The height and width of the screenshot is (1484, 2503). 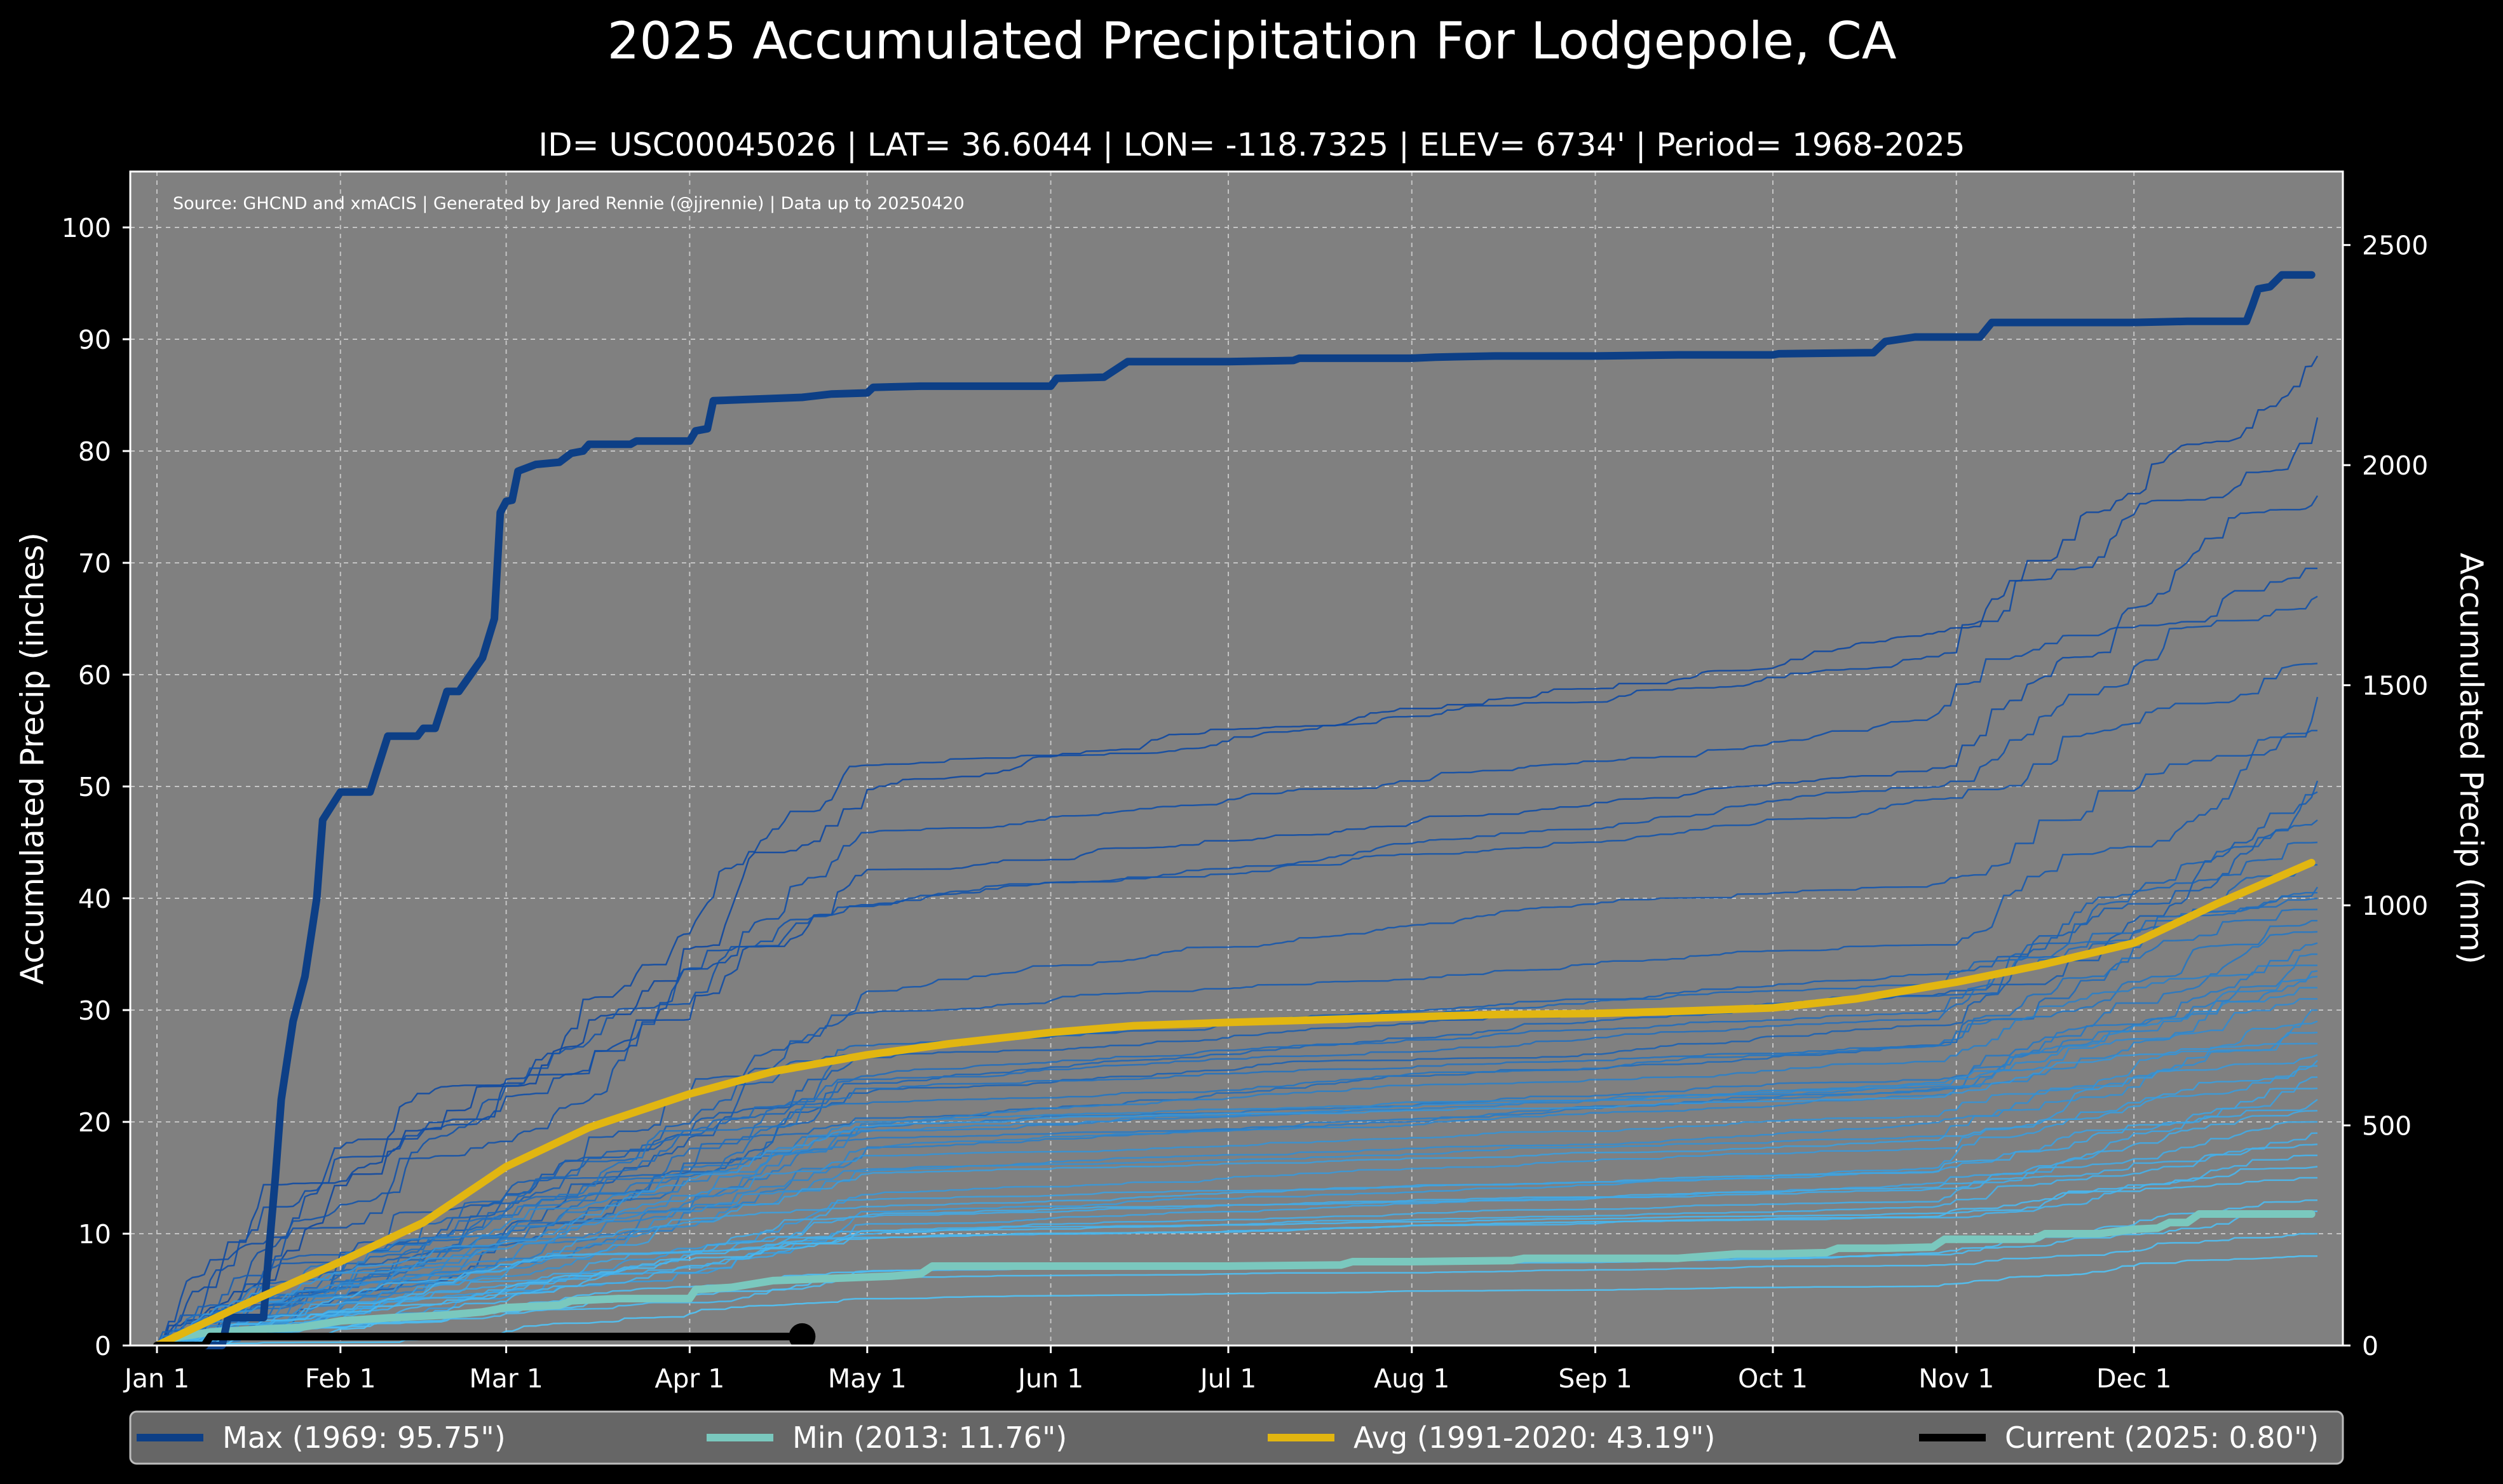 What do you see at coordinates (1595, 1378) in the screenshot?
I see `x-tick-label: Sep 1` at bounding box center [1595, 1378].